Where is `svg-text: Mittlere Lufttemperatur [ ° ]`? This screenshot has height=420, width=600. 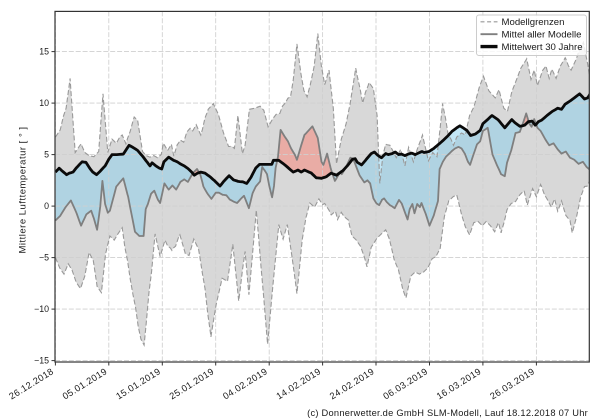 svg-text: Mittlere Lufttemperatur [ ° ] is located at coordinates (23, 189).